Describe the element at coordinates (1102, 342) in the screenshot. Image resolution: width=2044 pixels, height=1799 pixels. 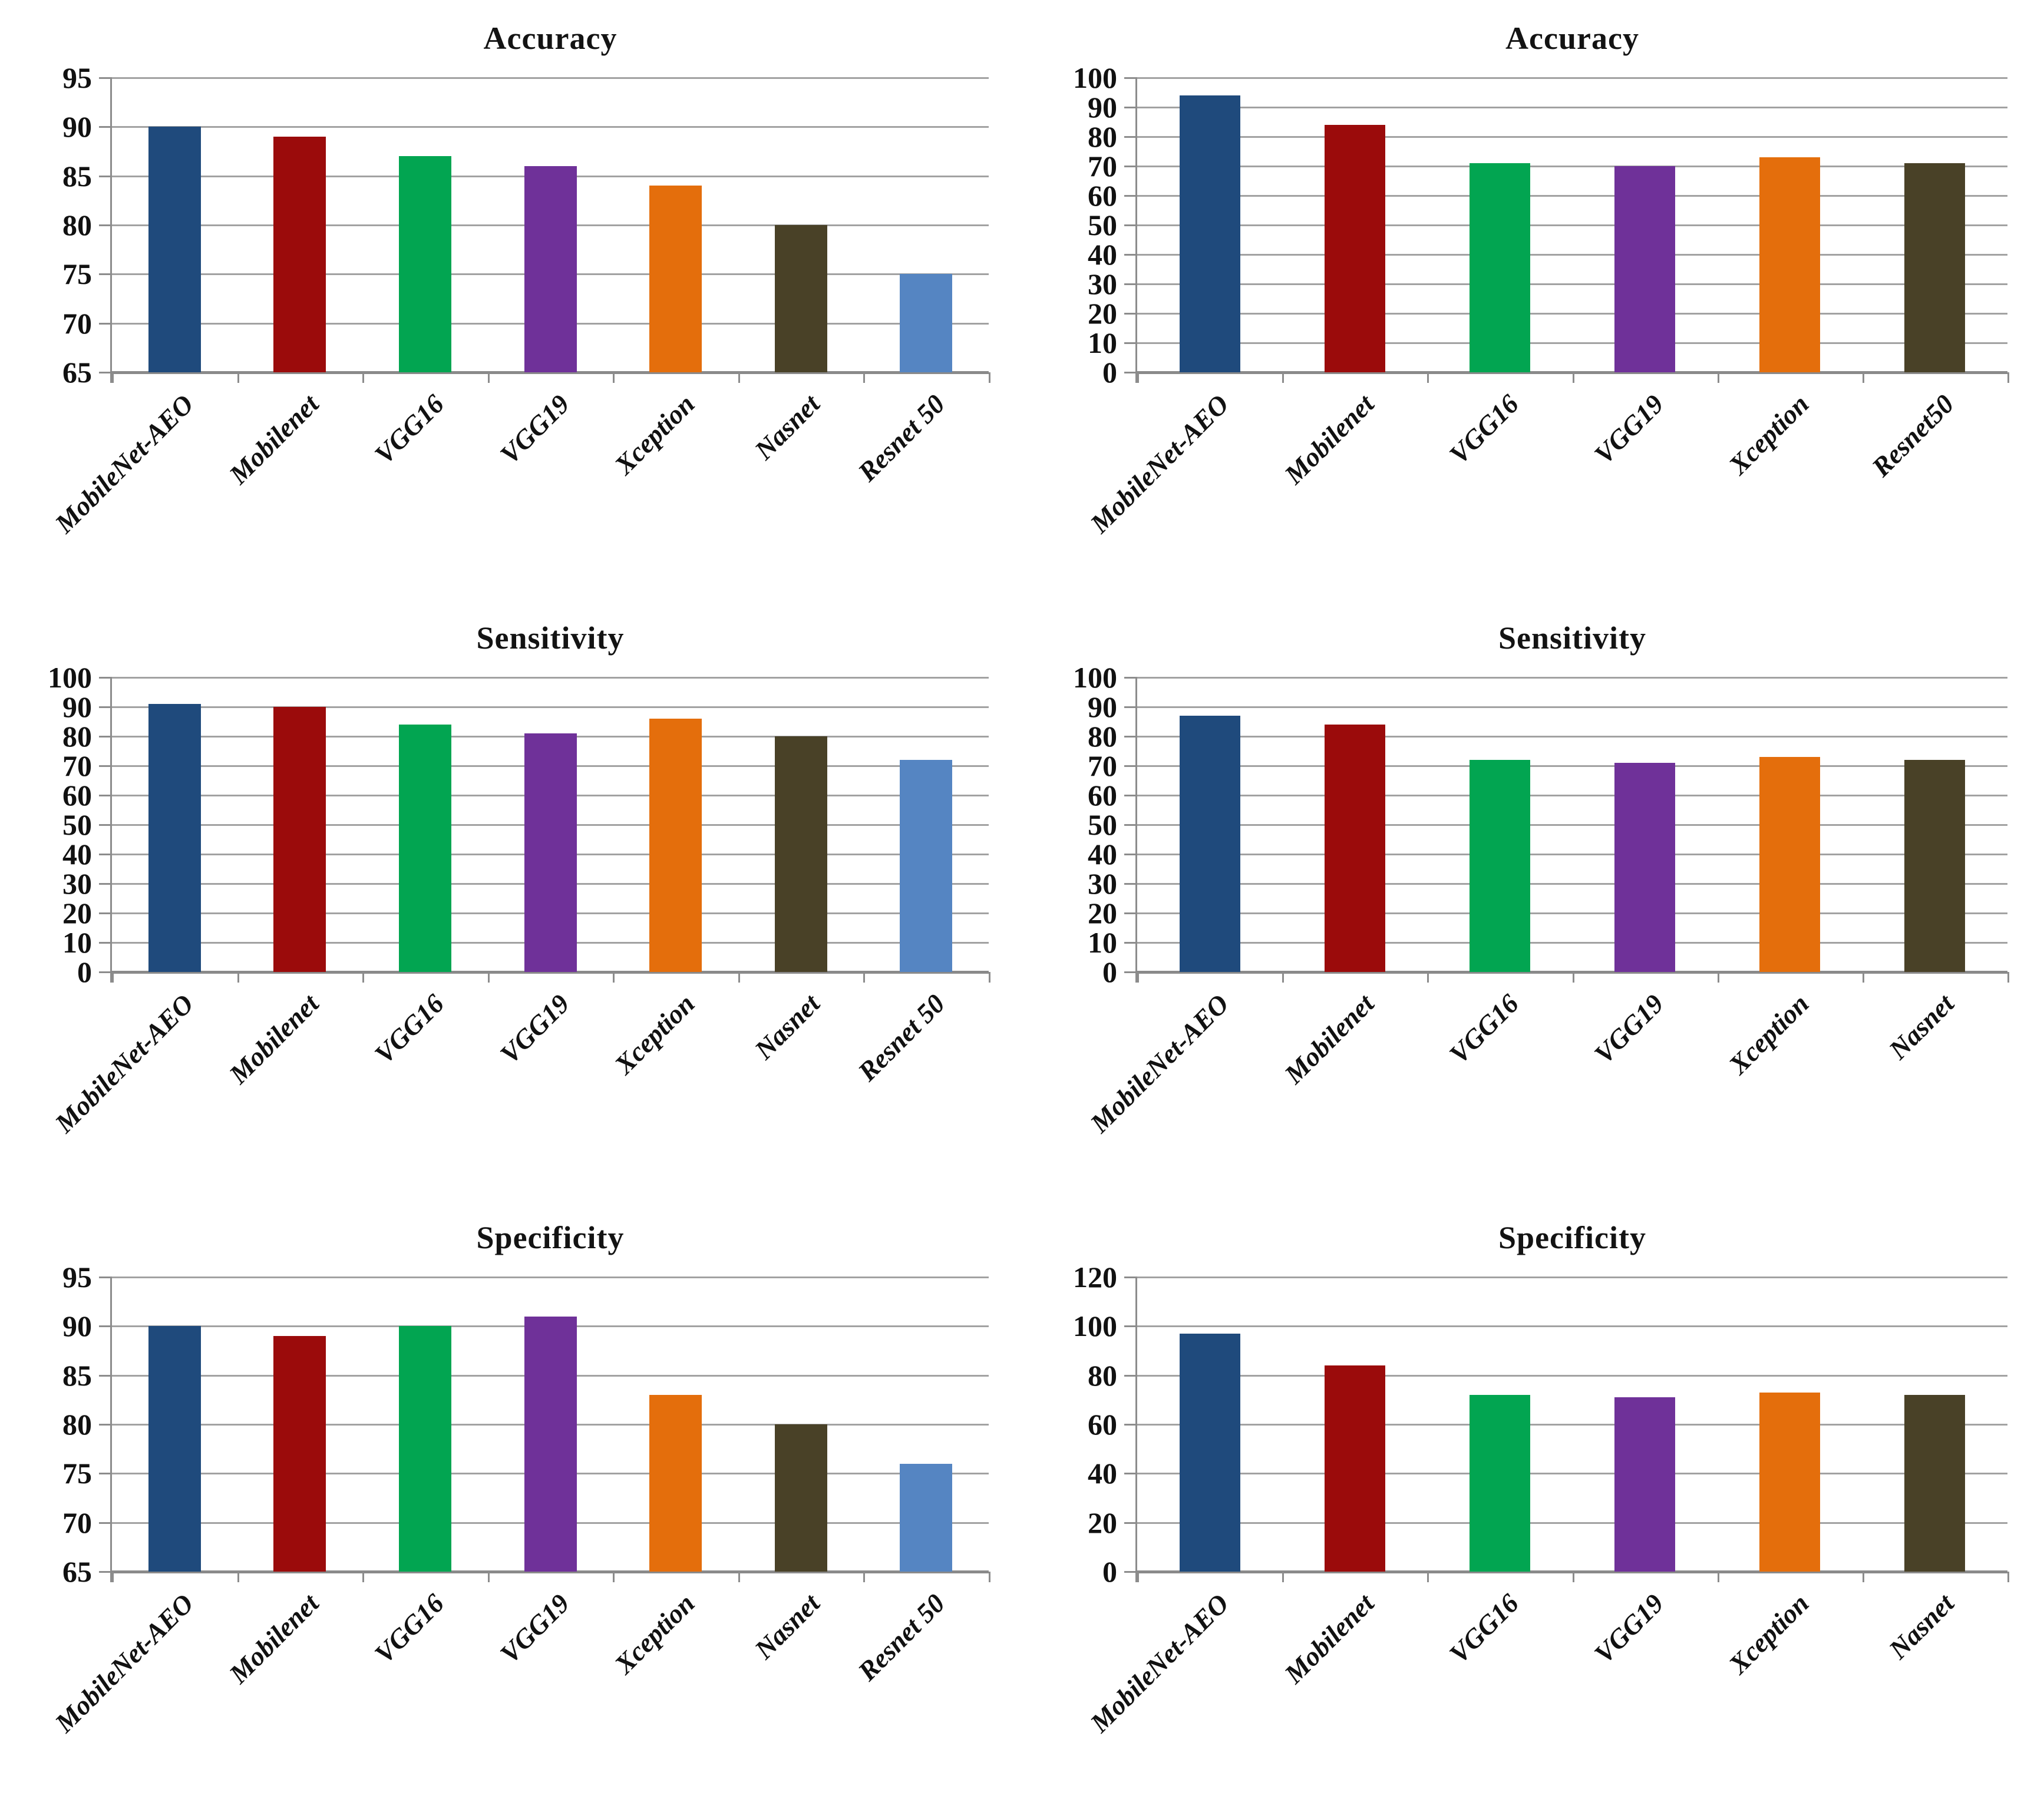
I see `y-tick-label-10: 10` at that location.